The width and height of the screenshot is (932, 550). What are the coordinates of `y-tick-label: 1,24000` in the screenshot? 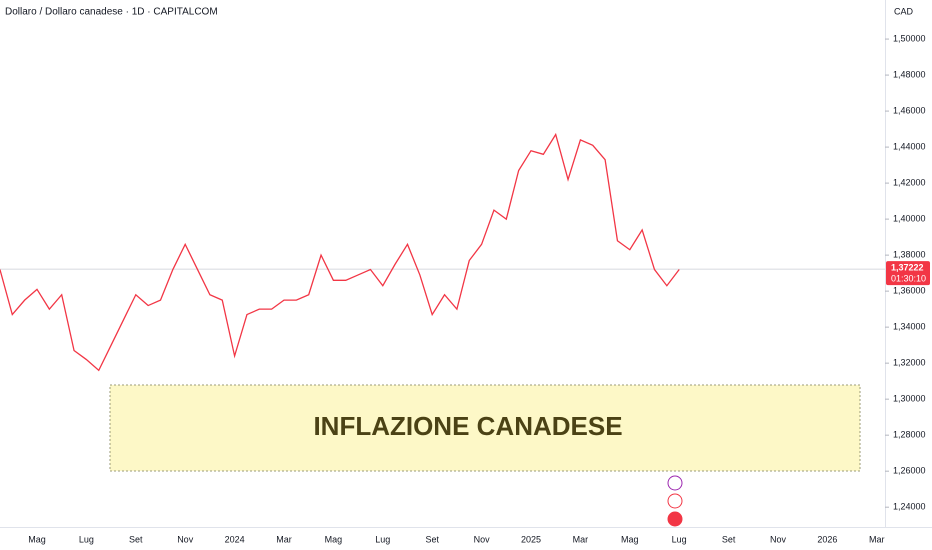 It's located at (909, 507).